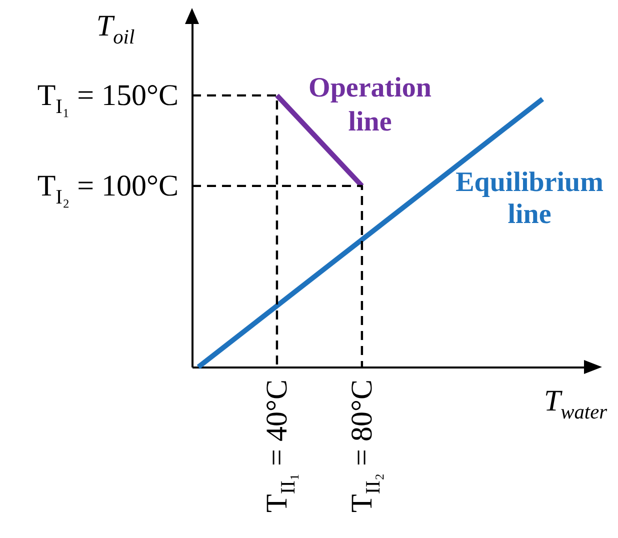 The height and width of the screenshot is (538, 618). Describe the element at coordinates (576, 404) in the screenshot. I see `x-axis-title: T$_{water}$` at that location.